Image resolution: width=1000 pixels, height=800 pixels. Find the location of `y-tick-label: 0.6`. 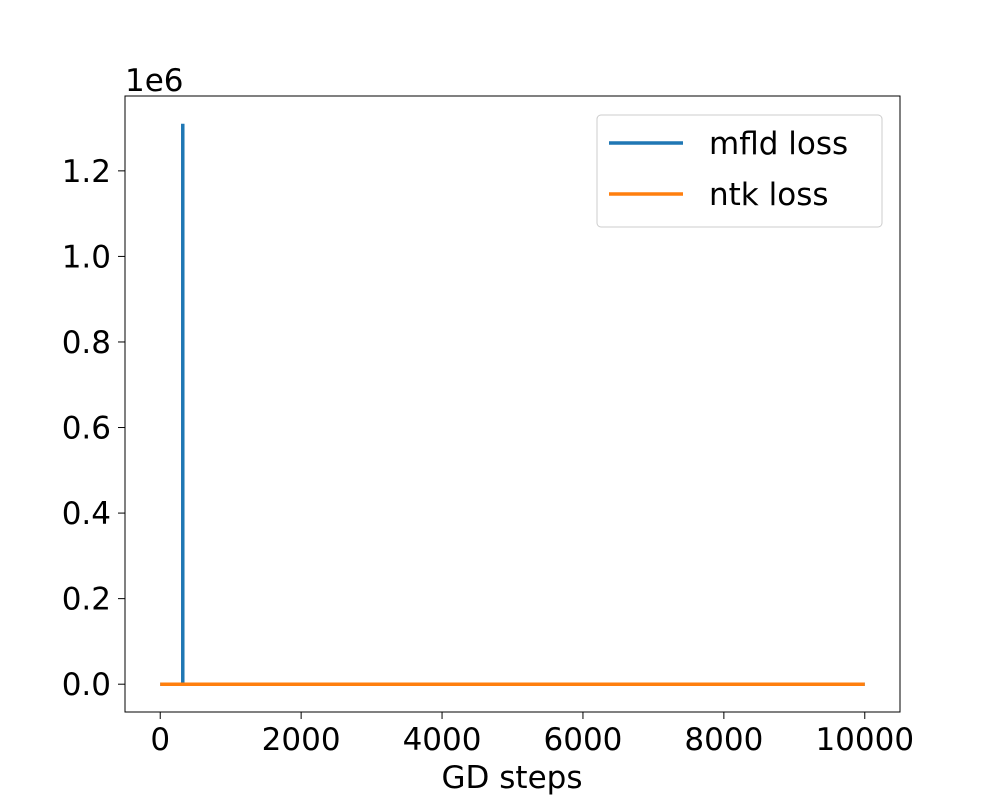

y-tick-label: 0.6 is located at coordinates (86, 429).